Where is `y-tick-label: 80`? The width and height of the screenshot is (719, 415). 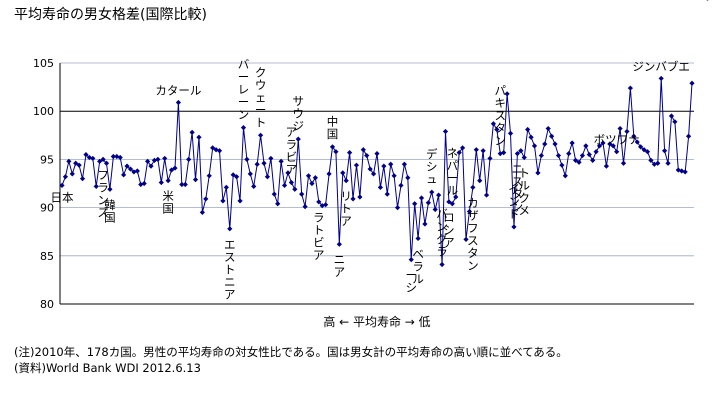
y-tick-label: 80 is located at coordinates (47, 304).